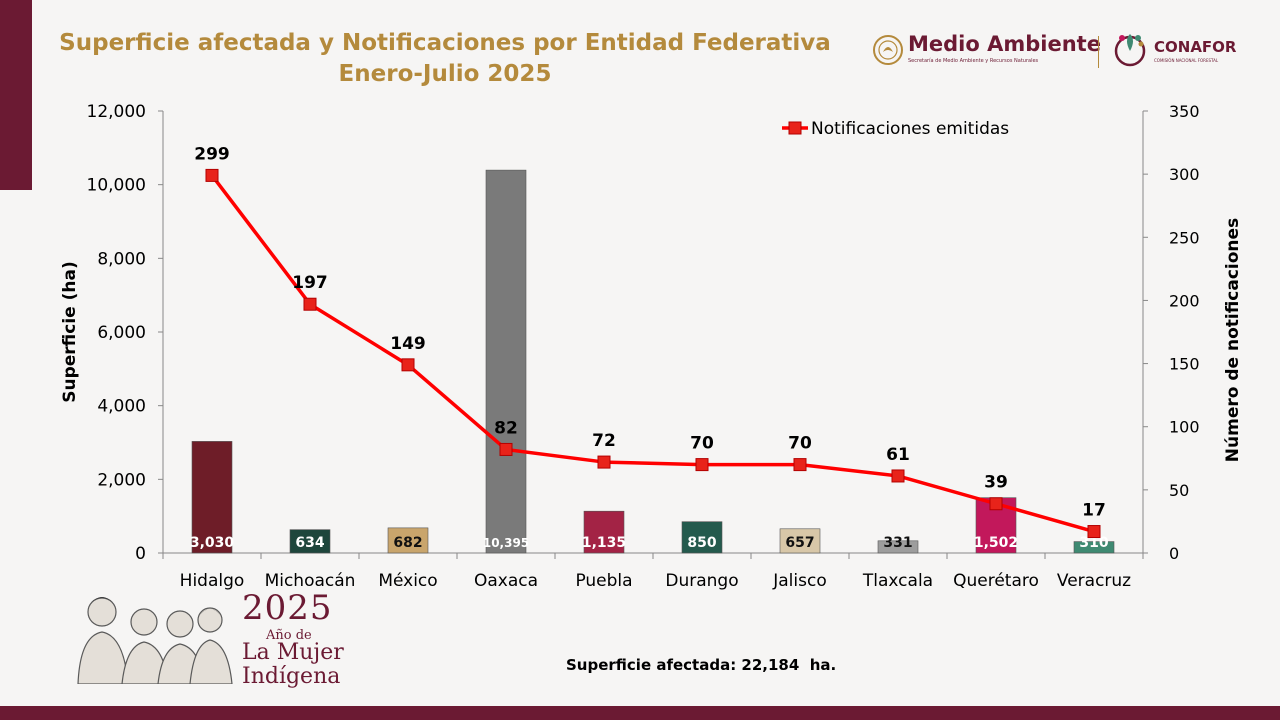  What do you see at coordinates (70, 332) in the screenshot?
I see `y-axis-title: Superficie (ha)` at bounding box center [70, 332].